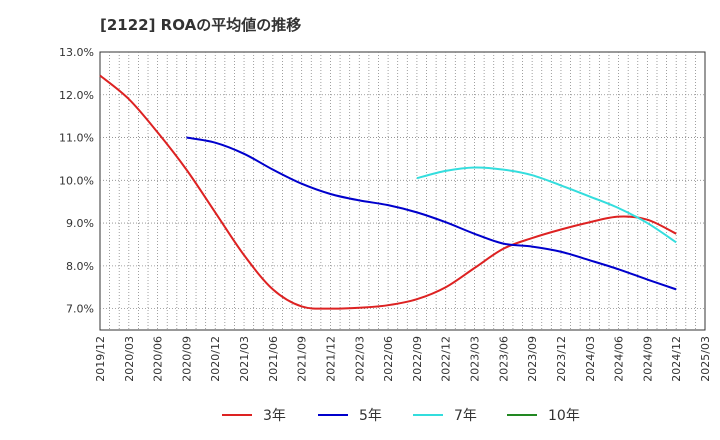 This screenshot has height=440, width=720. Describe the element at coordinates (561, 359) in the screenshot. I see `x-tick-label: 2023/12` at that location.